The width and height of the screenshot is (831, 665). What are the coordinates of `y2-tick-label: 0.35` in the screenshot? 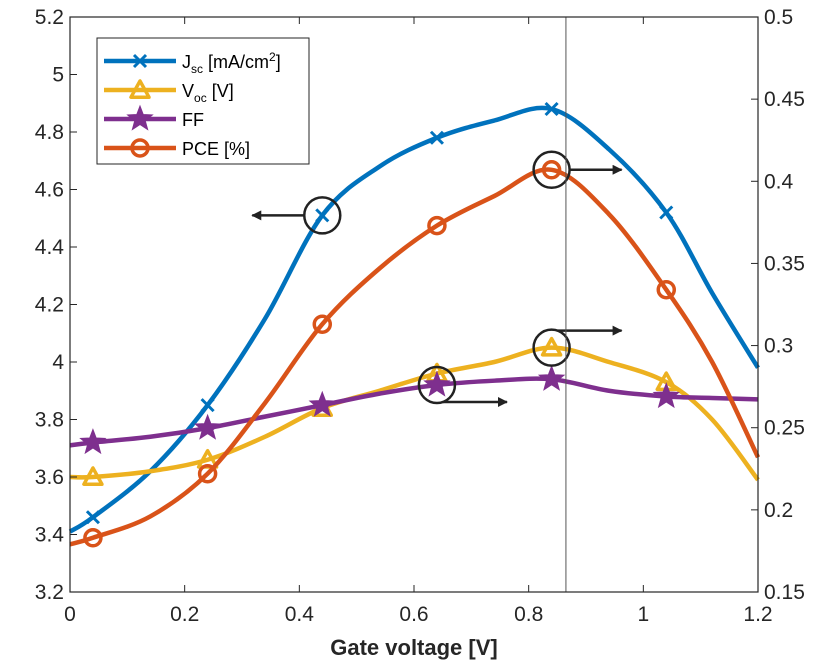 It's located at (784, 263).